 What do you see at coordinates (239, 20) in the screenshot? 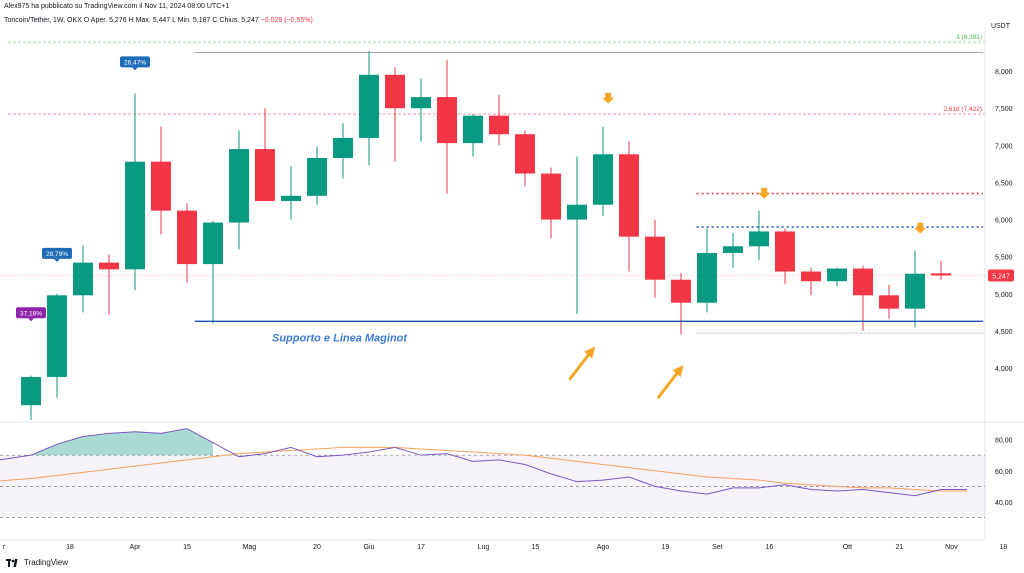
I see `close-value: Chius. 5,247` at bounding box center [239, 20].